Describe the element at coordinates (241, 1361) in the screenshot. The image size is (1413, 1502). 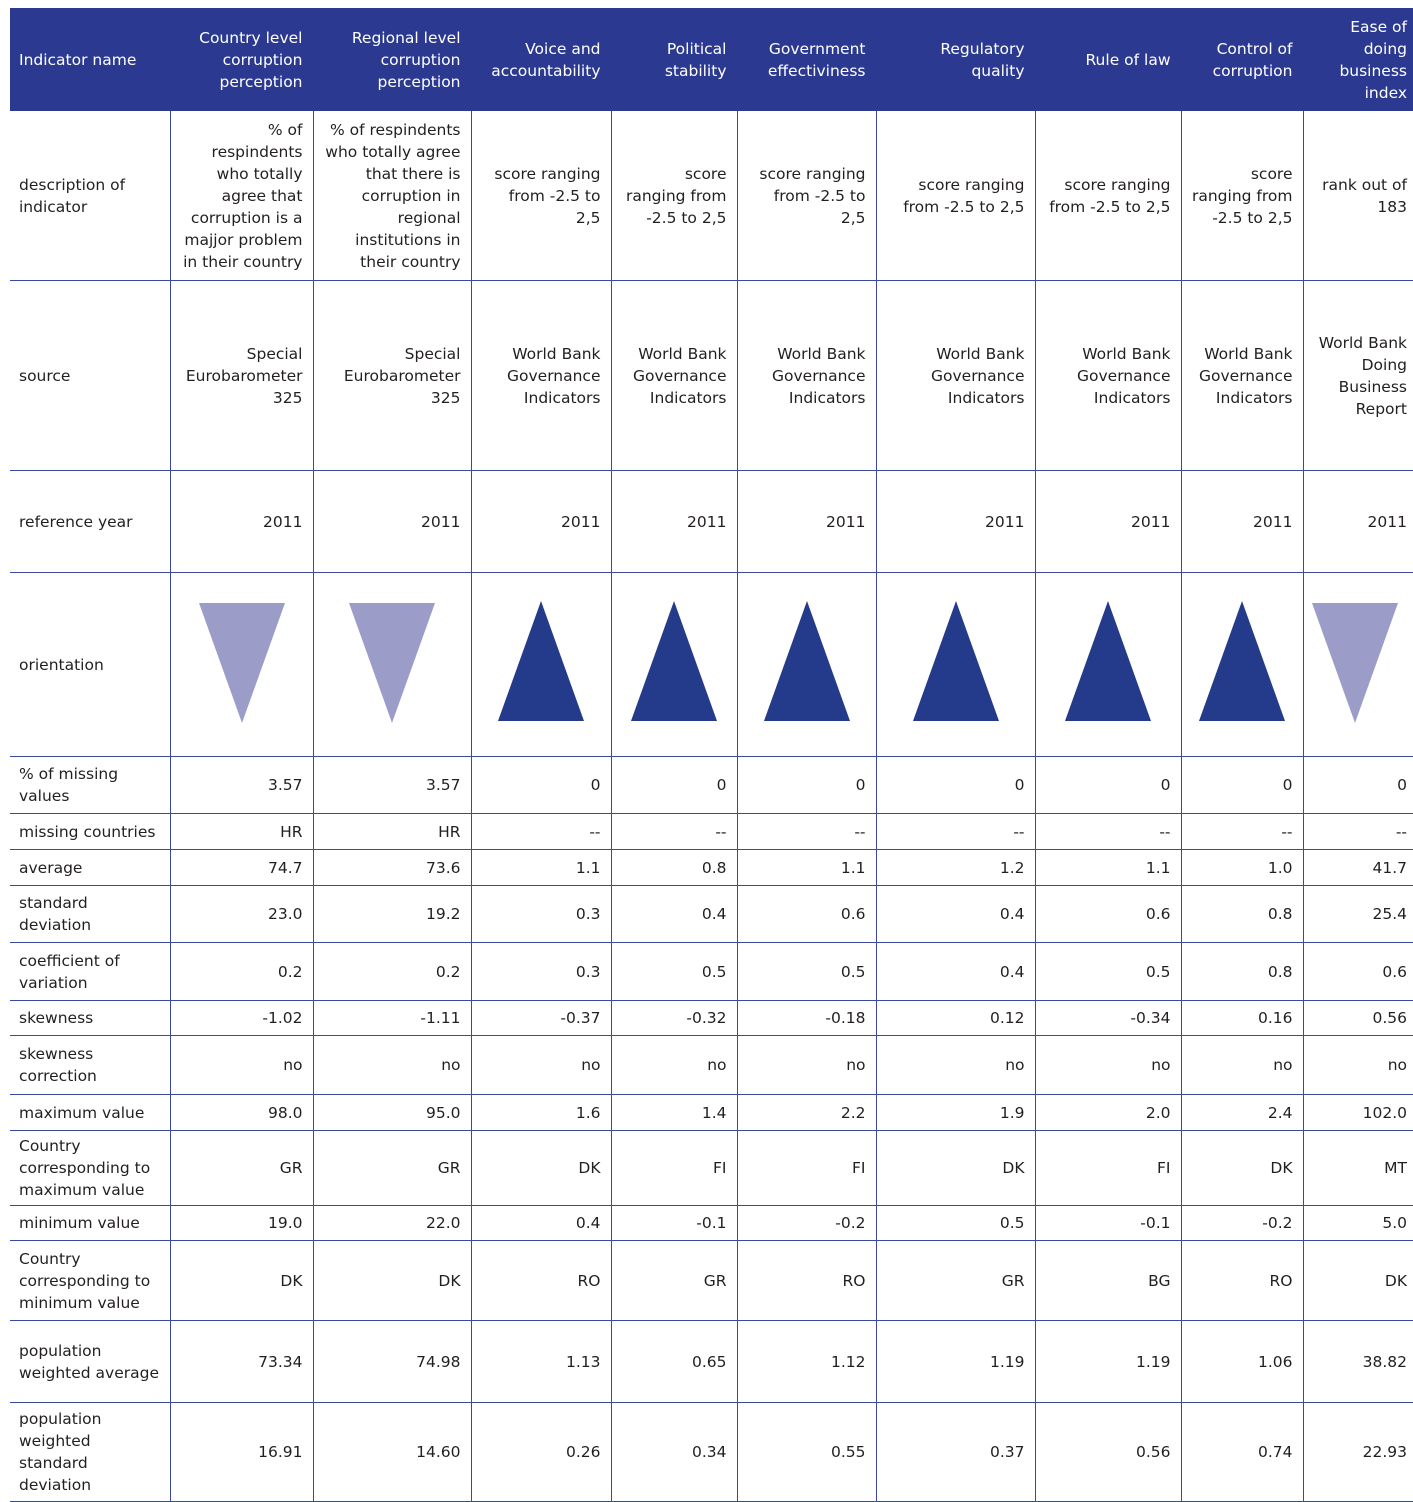
I see `data-cell: 73.34` at that location.